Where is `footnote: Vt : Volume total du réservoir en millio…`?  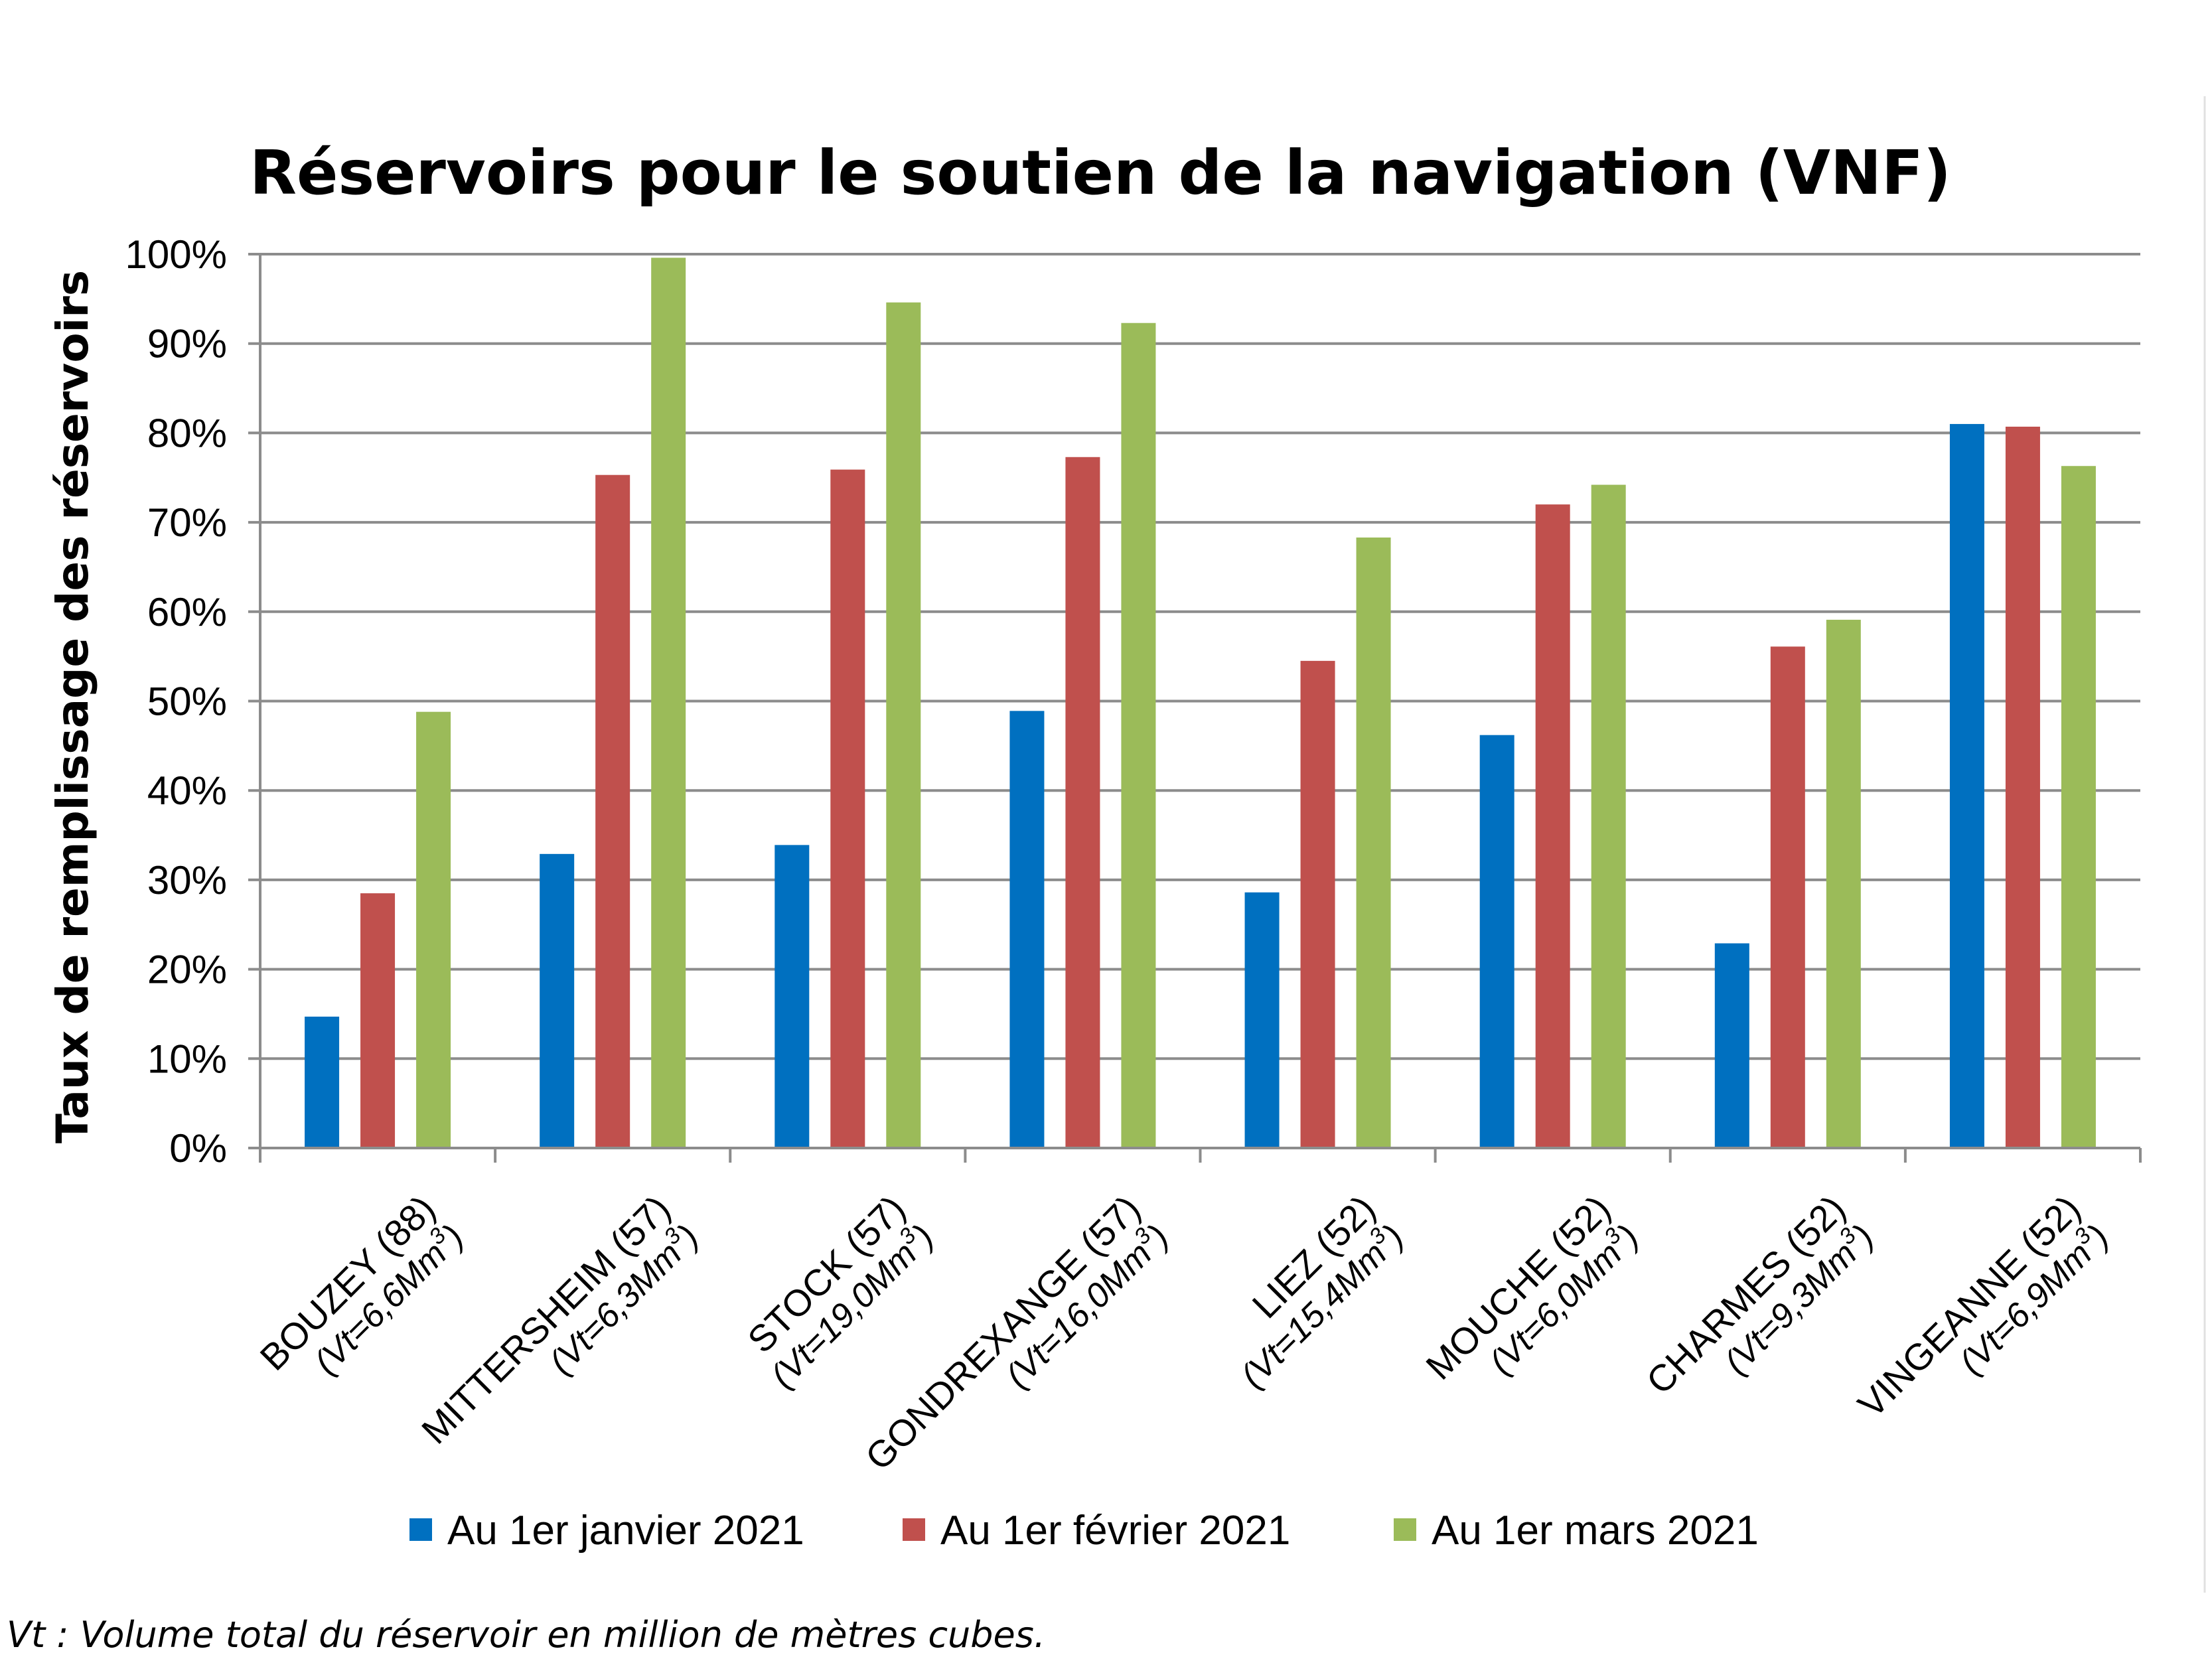 footnote: Vt : Volume total du réservoir en millio… is located at coordinates (526, 1635).